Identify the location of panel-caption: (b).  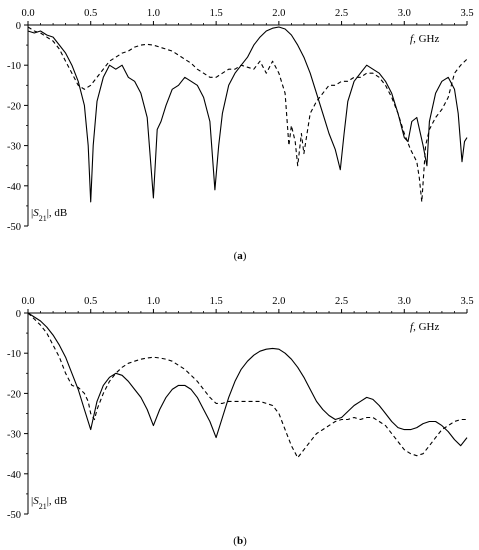
(240, 541).